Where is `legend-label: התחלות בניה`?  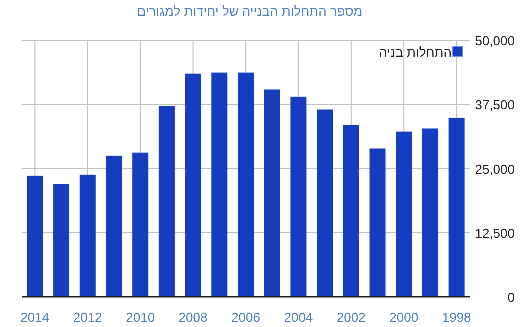 legend-label: התחלות בניה is located at coordinates (415, 52).